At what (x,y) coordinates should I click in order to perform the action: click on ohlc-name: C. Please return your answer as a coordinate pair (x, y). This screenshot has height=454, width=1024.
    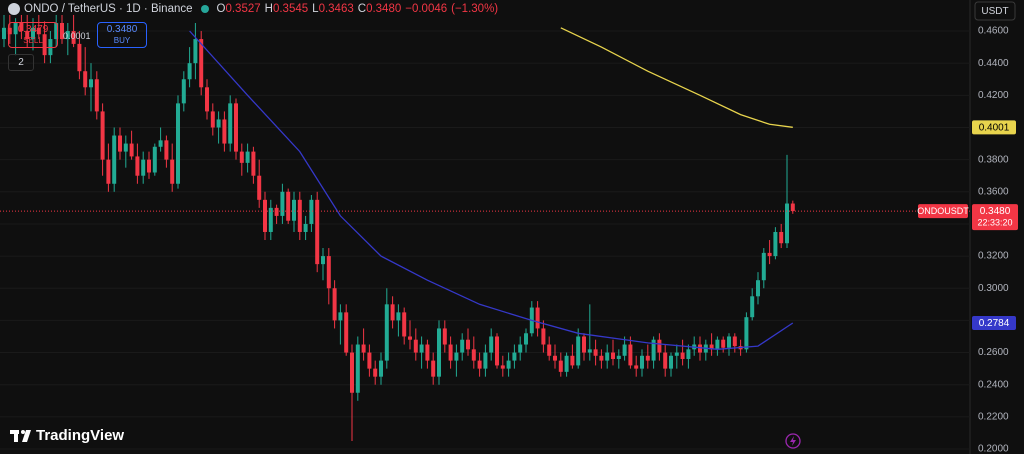
    Looking at the image, I should click on (362, 9).